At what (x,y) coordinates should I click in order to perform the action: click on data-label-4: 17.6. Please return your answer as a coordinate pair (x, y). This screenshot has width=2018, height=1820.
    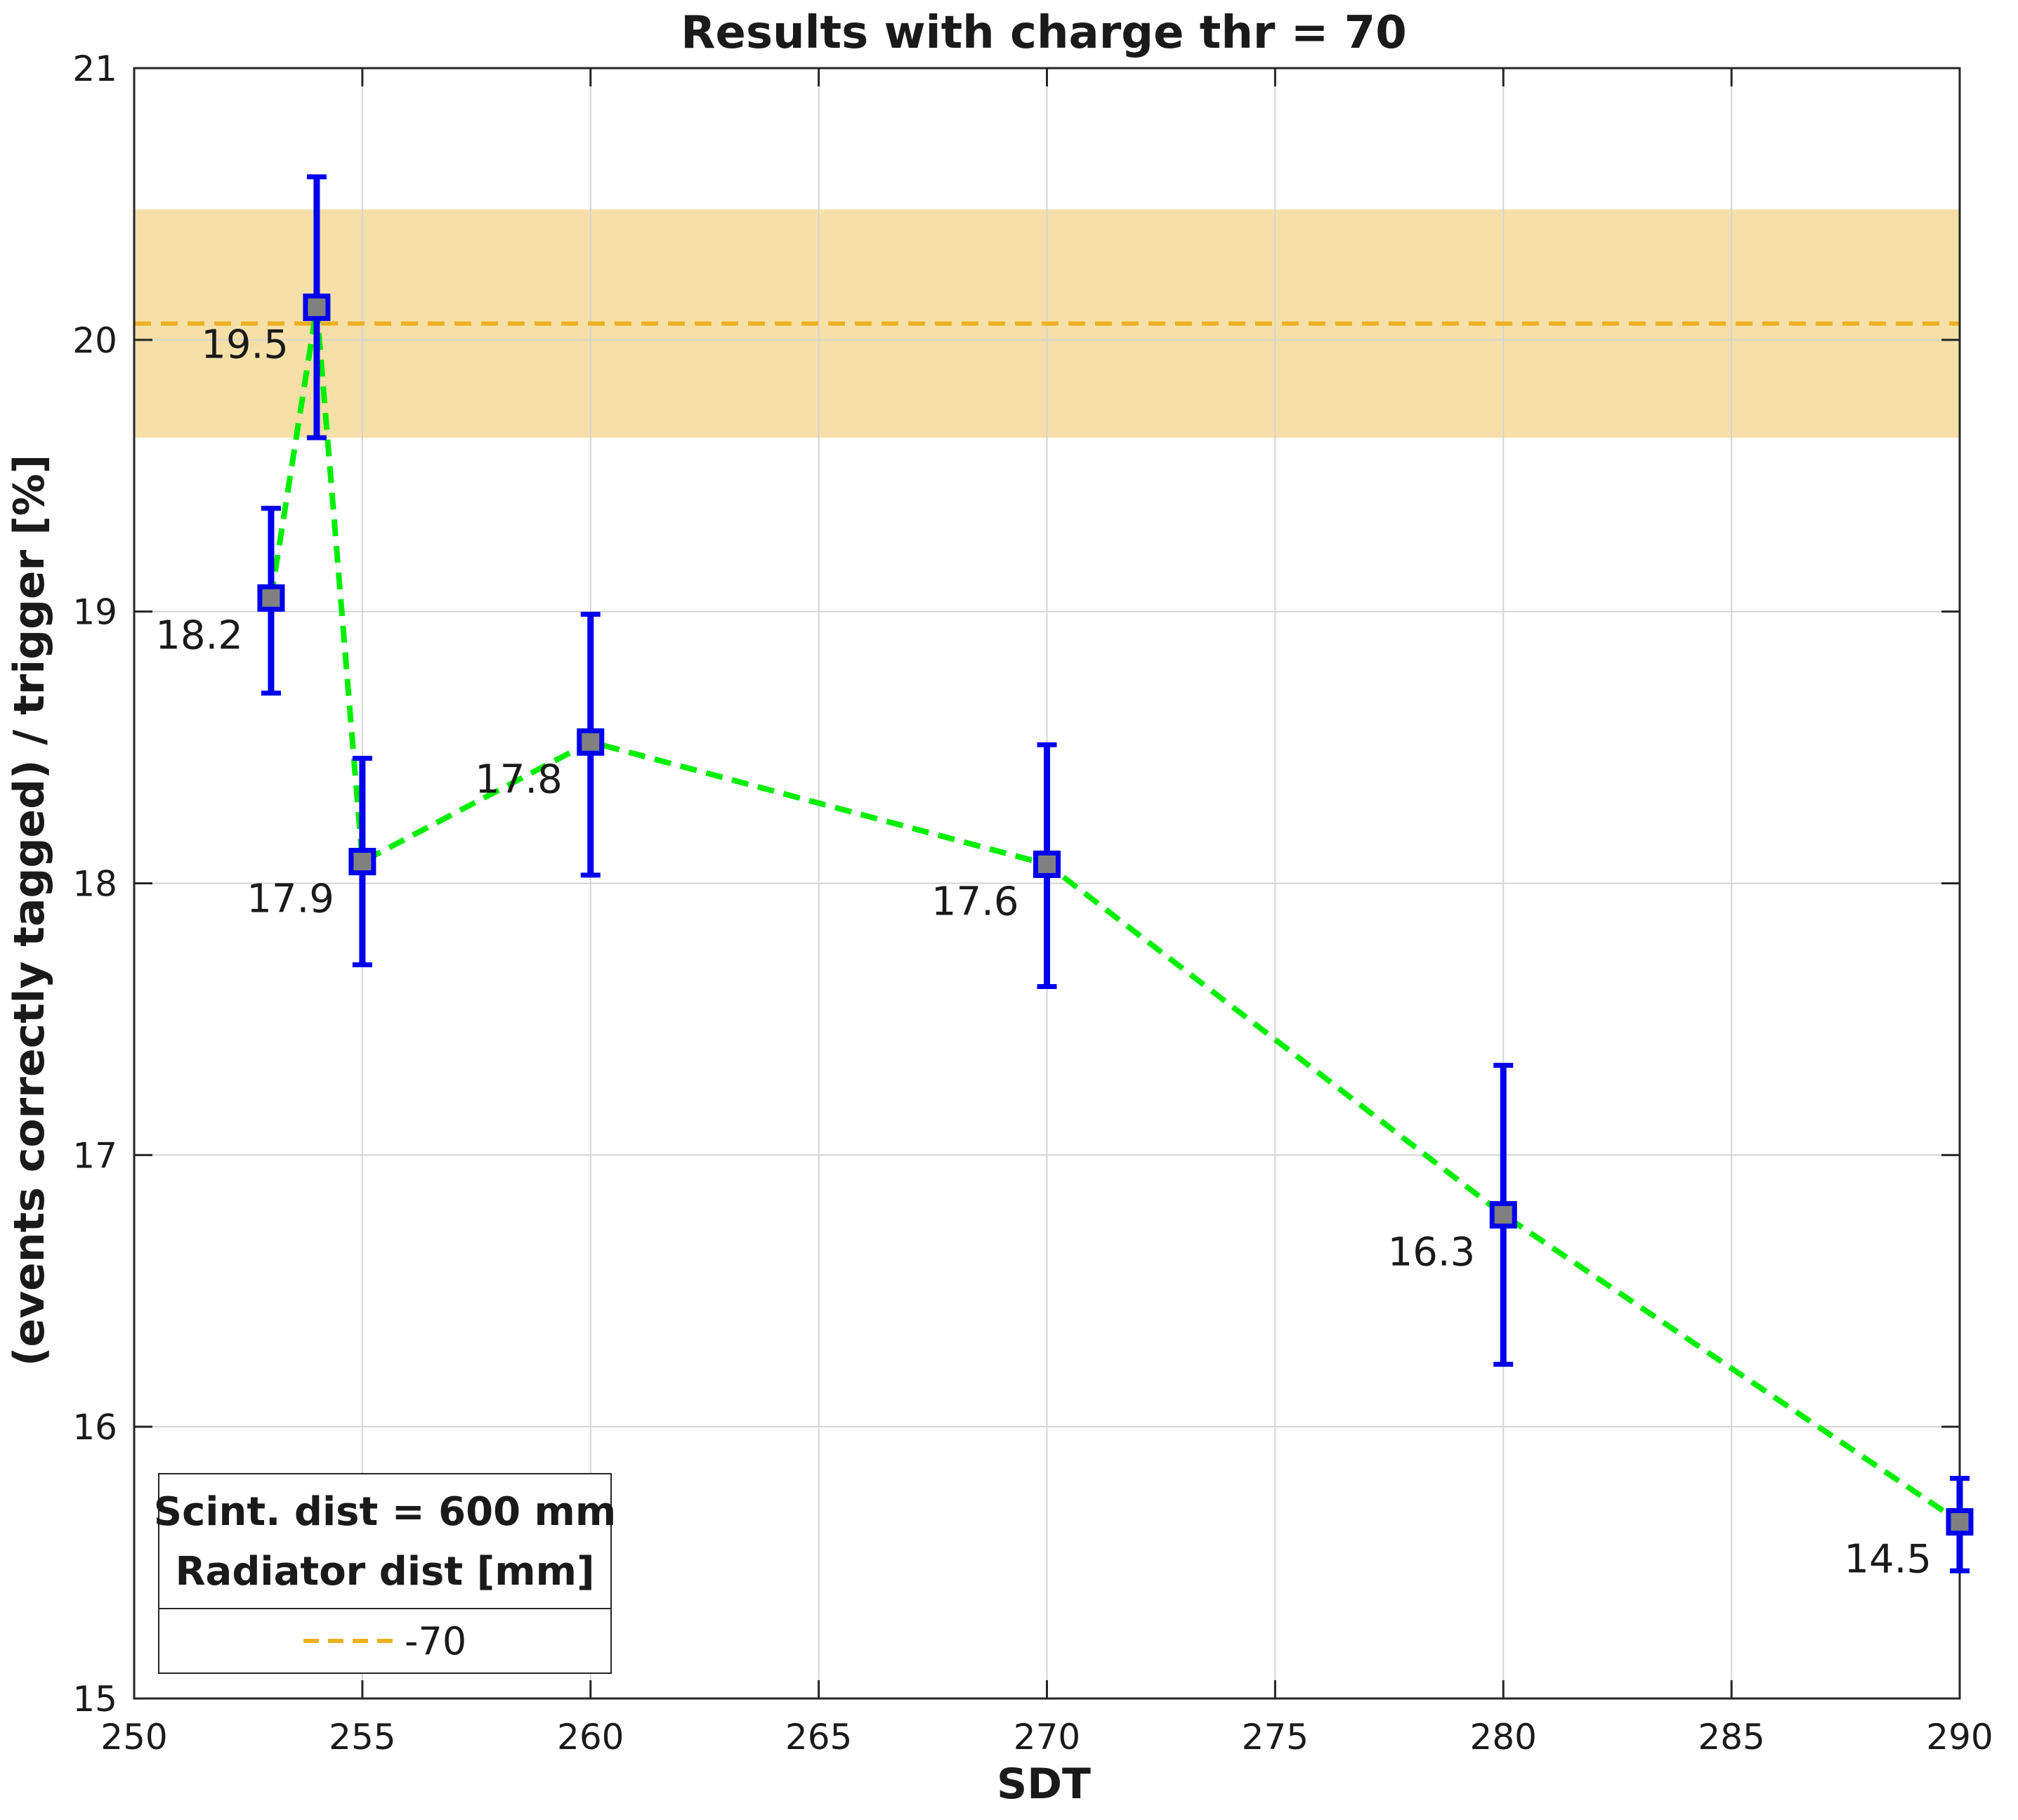
    Looking at the image, I should click on (975, 901).